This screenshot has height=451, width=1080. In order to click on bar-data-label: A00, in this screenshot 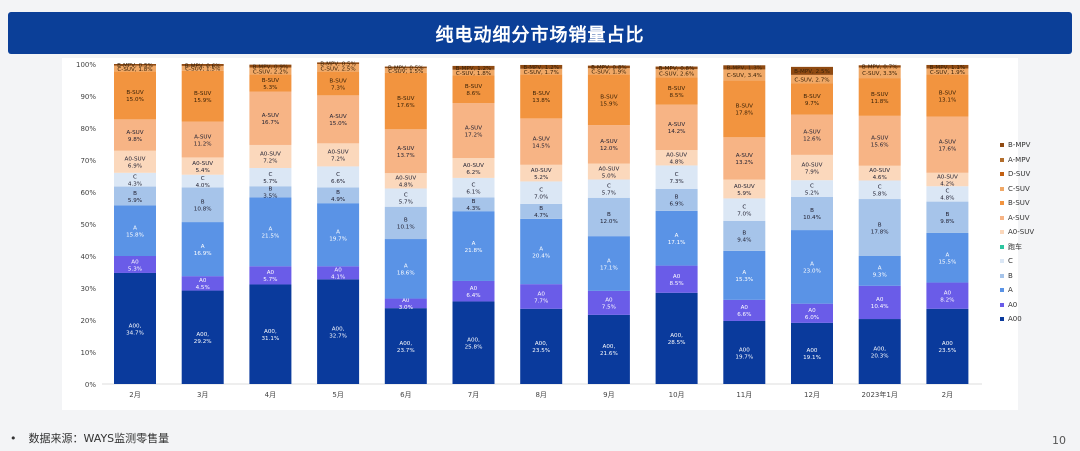, I will do `click(135, 326)`.